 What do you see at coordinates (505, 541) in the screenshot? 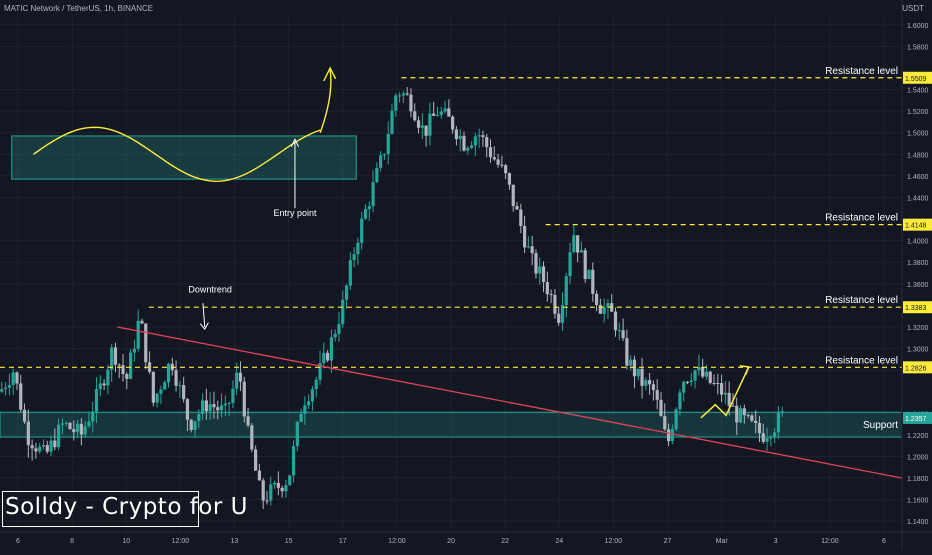
I see `time-tick-label: 22` at bounding box center [505, 541].